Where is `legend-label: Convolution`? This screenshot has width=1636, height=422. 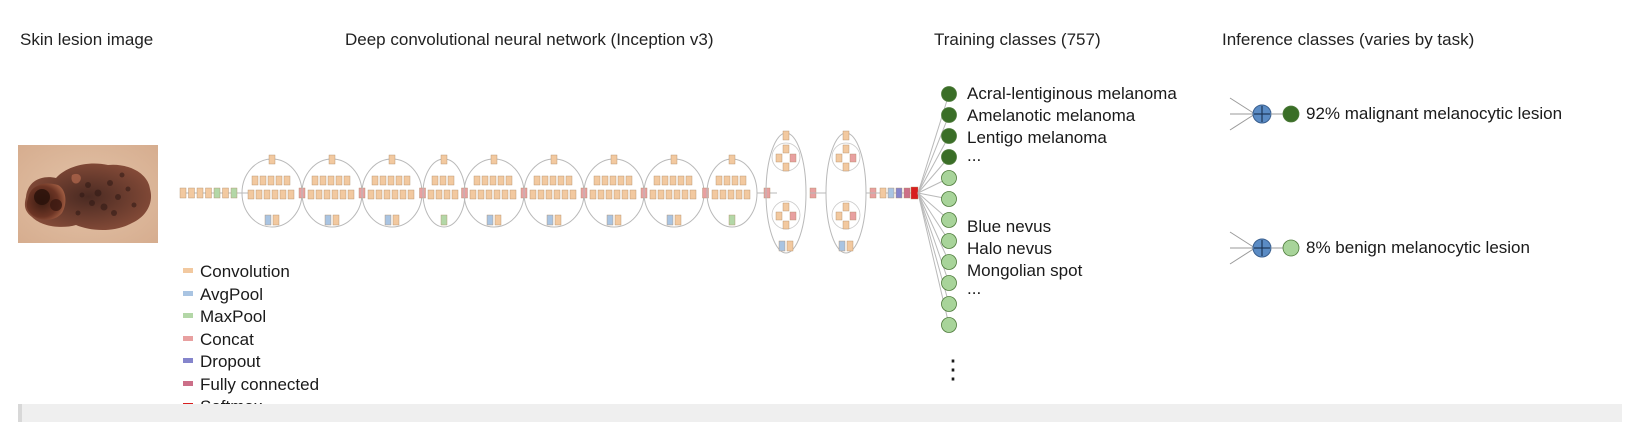
legend-label: Convolution is located at coordinates (245, 271).